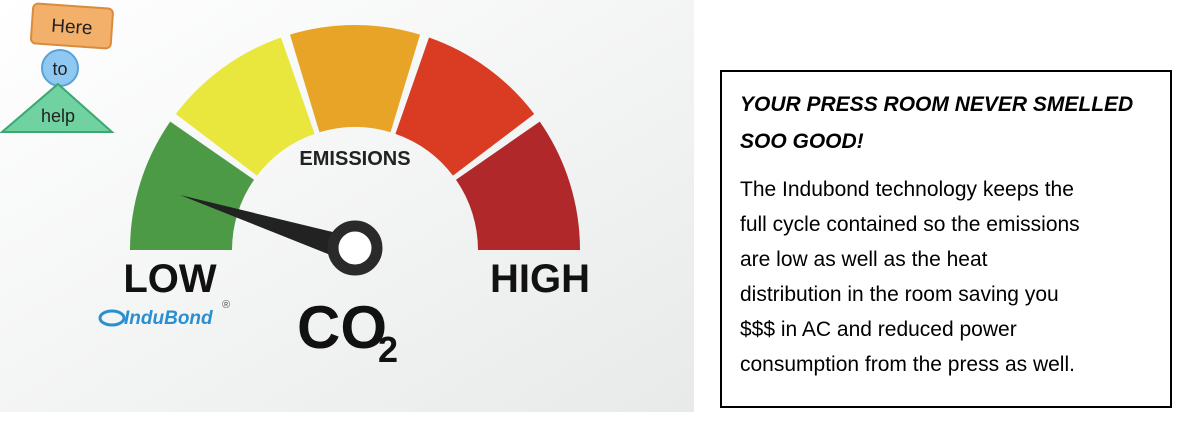 This screenshot has height=421, width=1187. I want to click on badge-rect, so click(71, 26).